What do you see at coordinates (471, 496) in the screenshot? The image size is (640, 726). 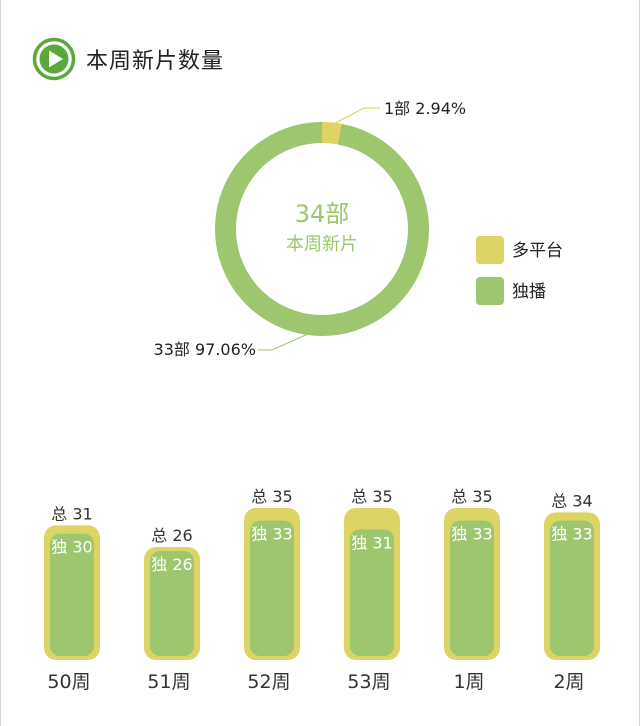 I see `bar-total-label-4: 总 35` at bounding box center [471, 496].